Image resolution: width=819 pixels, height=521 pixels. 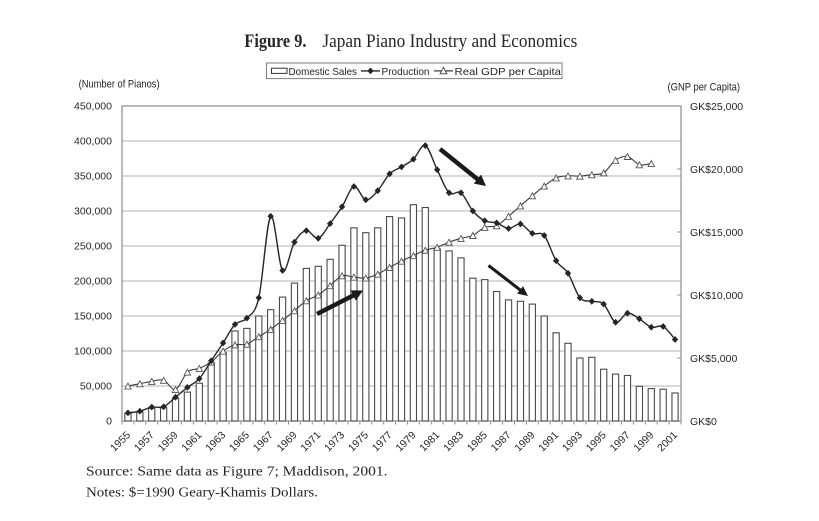 What do you see at coordinates (93, 317) in the screenshot?
I see `svg-text: 150,000` at bounding box center [93, 317].